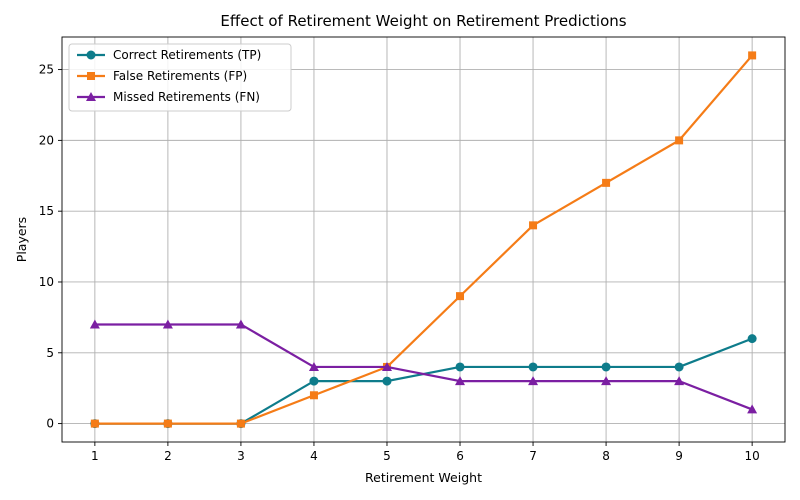 Image resolution: width=800 pixels, height=500 pixels. Describe the element at coordinates (50, 353) in the screenshot. I see `y-tick-label: 5` at that location.